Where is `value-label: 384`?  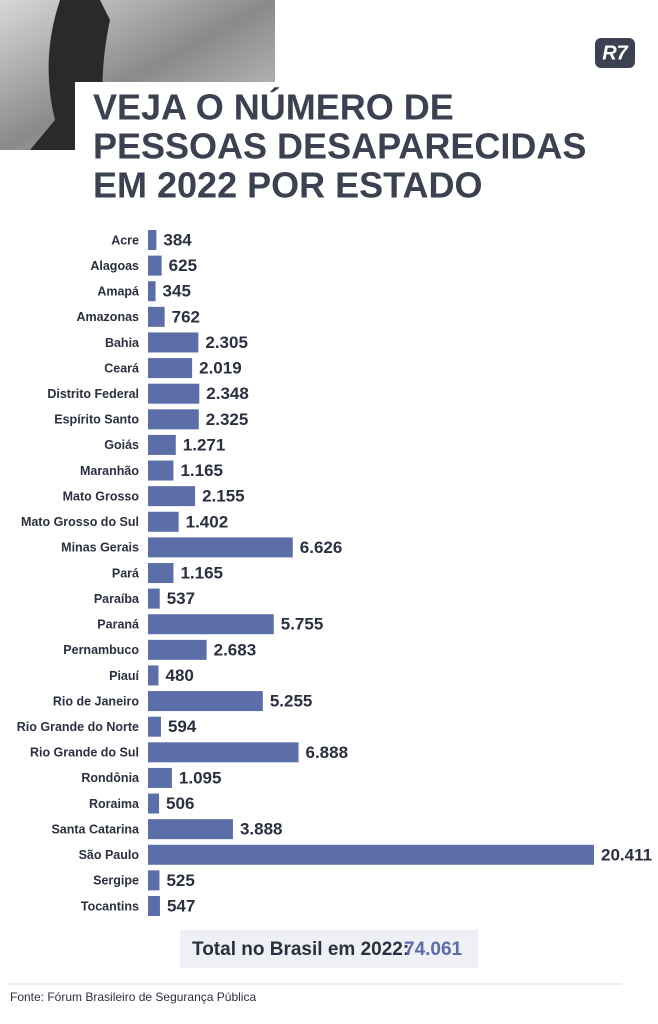 value-label: 384 is located at coordinates (177, 239).